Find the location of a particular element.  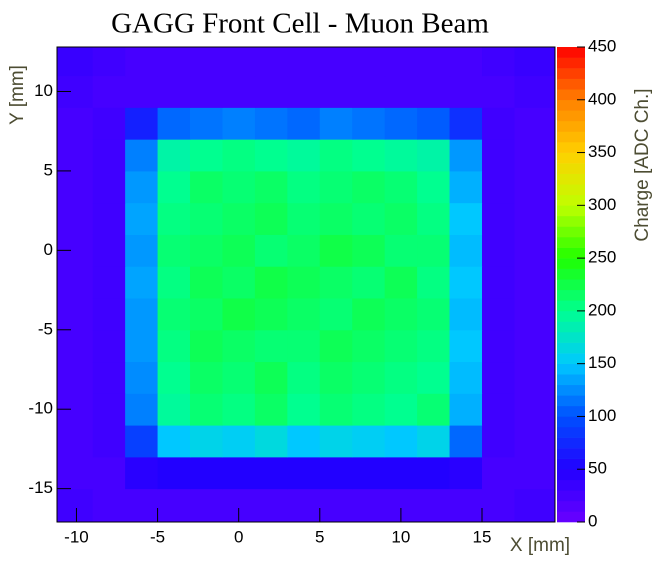

x-tick-label: -5 is located at coordinates (157, 536).